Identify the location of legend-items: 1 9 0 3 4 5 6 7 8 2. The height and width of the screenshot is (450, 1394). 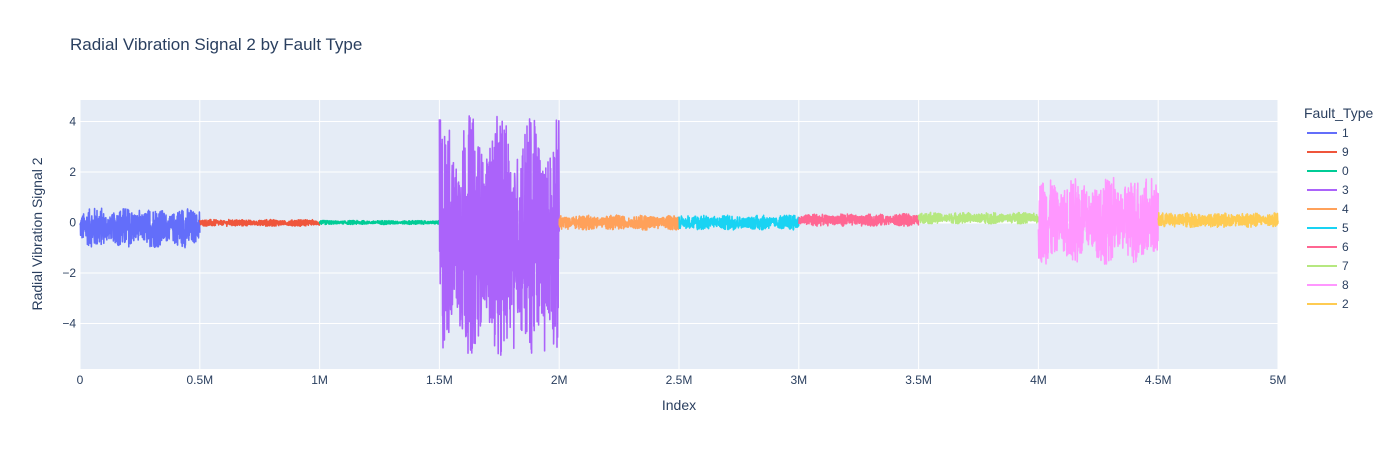
(1328, 218).